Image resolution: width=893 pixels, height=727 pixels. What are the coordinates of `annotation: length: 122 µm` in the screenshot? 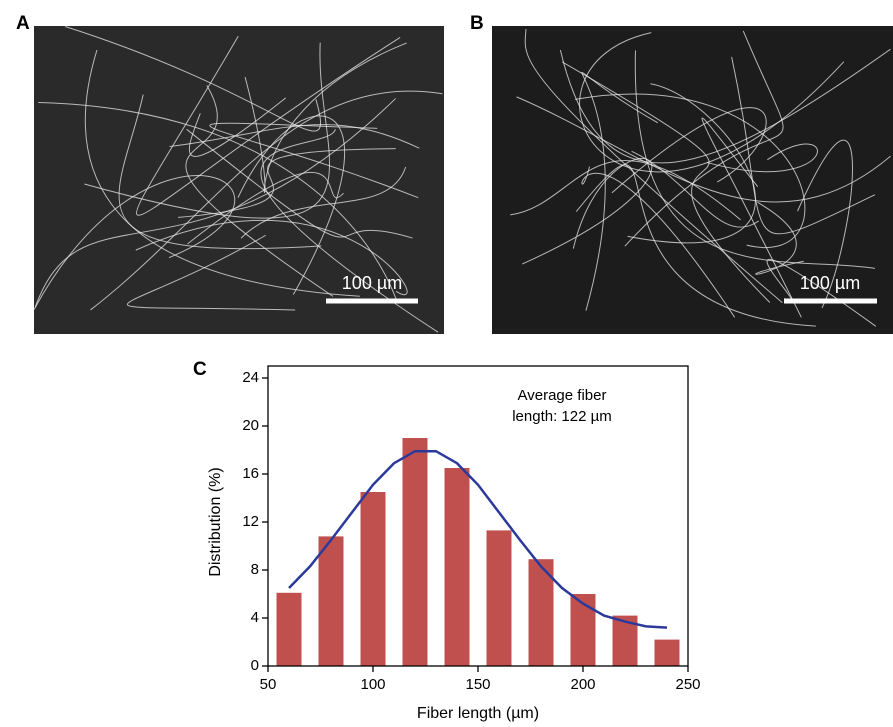 It's located at (562, 416).